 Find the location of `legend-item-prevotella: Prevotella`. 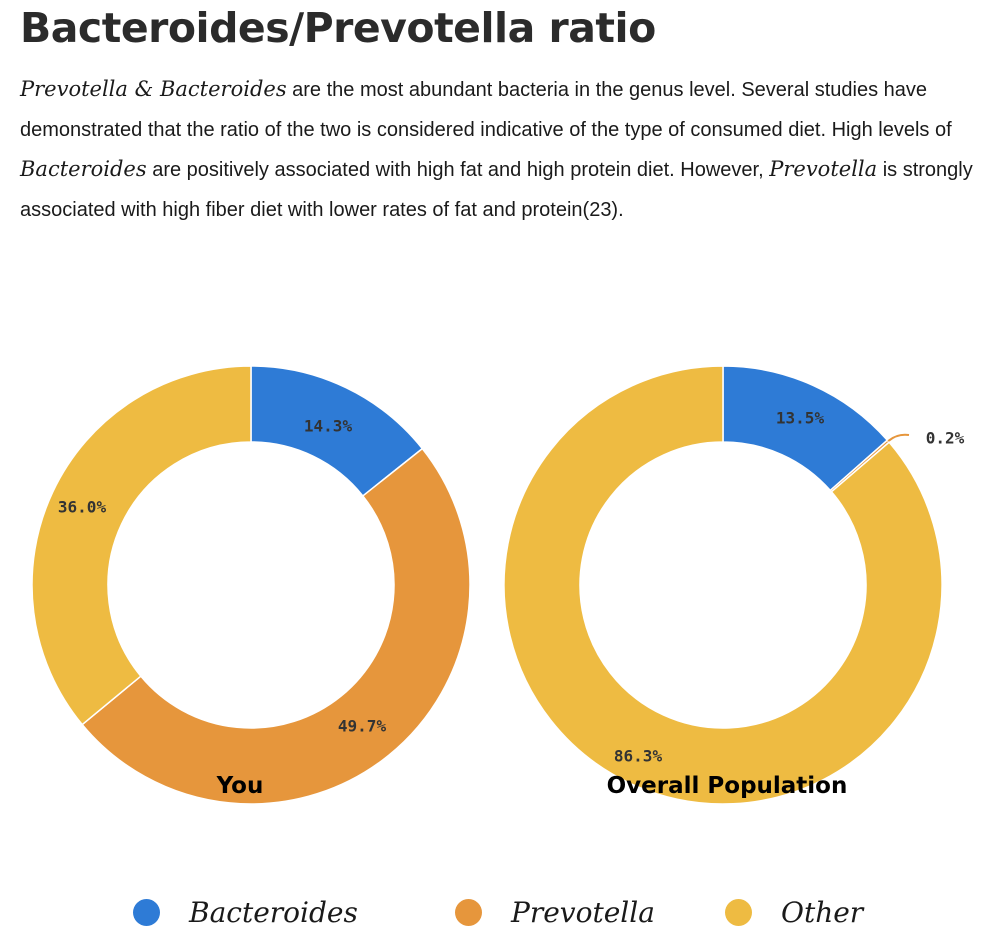

legend-item-prevotella: Prevotella is located at coordinates (555, 912).